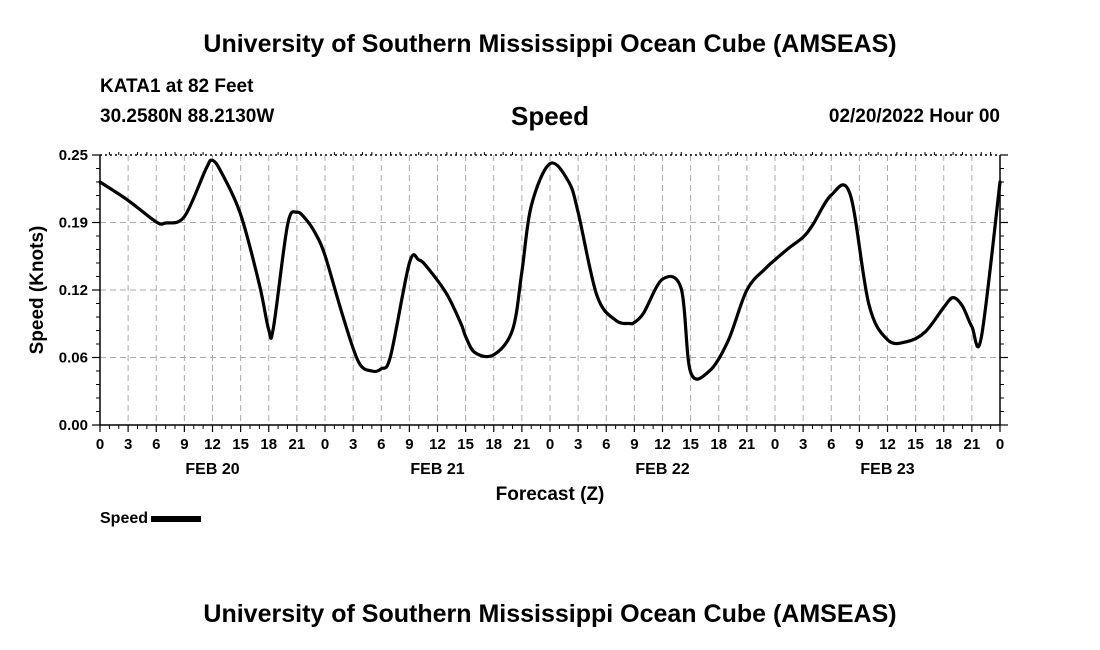 The height and width of the screenshot is (650, 1100). Describe the element at coordinates (914, 116) in the screenshot. I see `forecast-datetime: 02/20/2022 Hour 00` at that location.